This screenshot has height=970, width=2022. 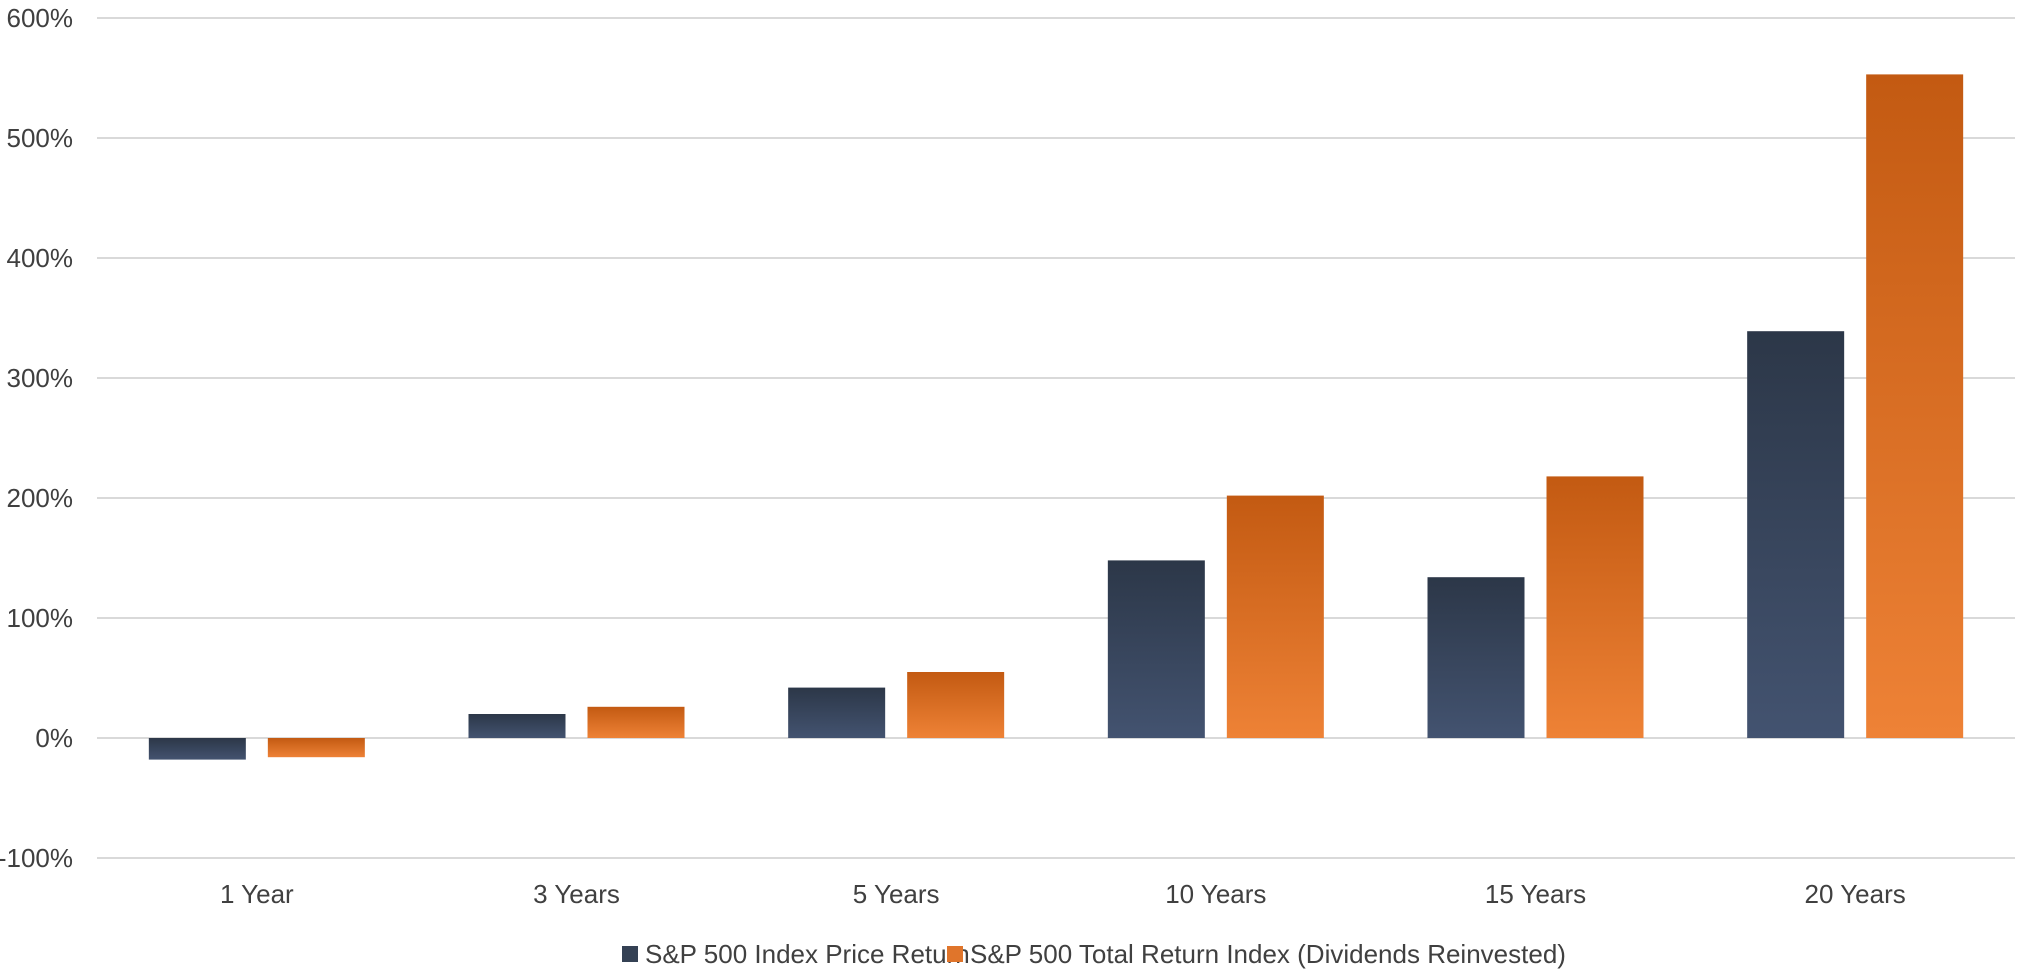 What do you see at coordinates (630, 954) in the screenshot?
I see `legend-swatch-price-return` at bounding box center [630, 954].